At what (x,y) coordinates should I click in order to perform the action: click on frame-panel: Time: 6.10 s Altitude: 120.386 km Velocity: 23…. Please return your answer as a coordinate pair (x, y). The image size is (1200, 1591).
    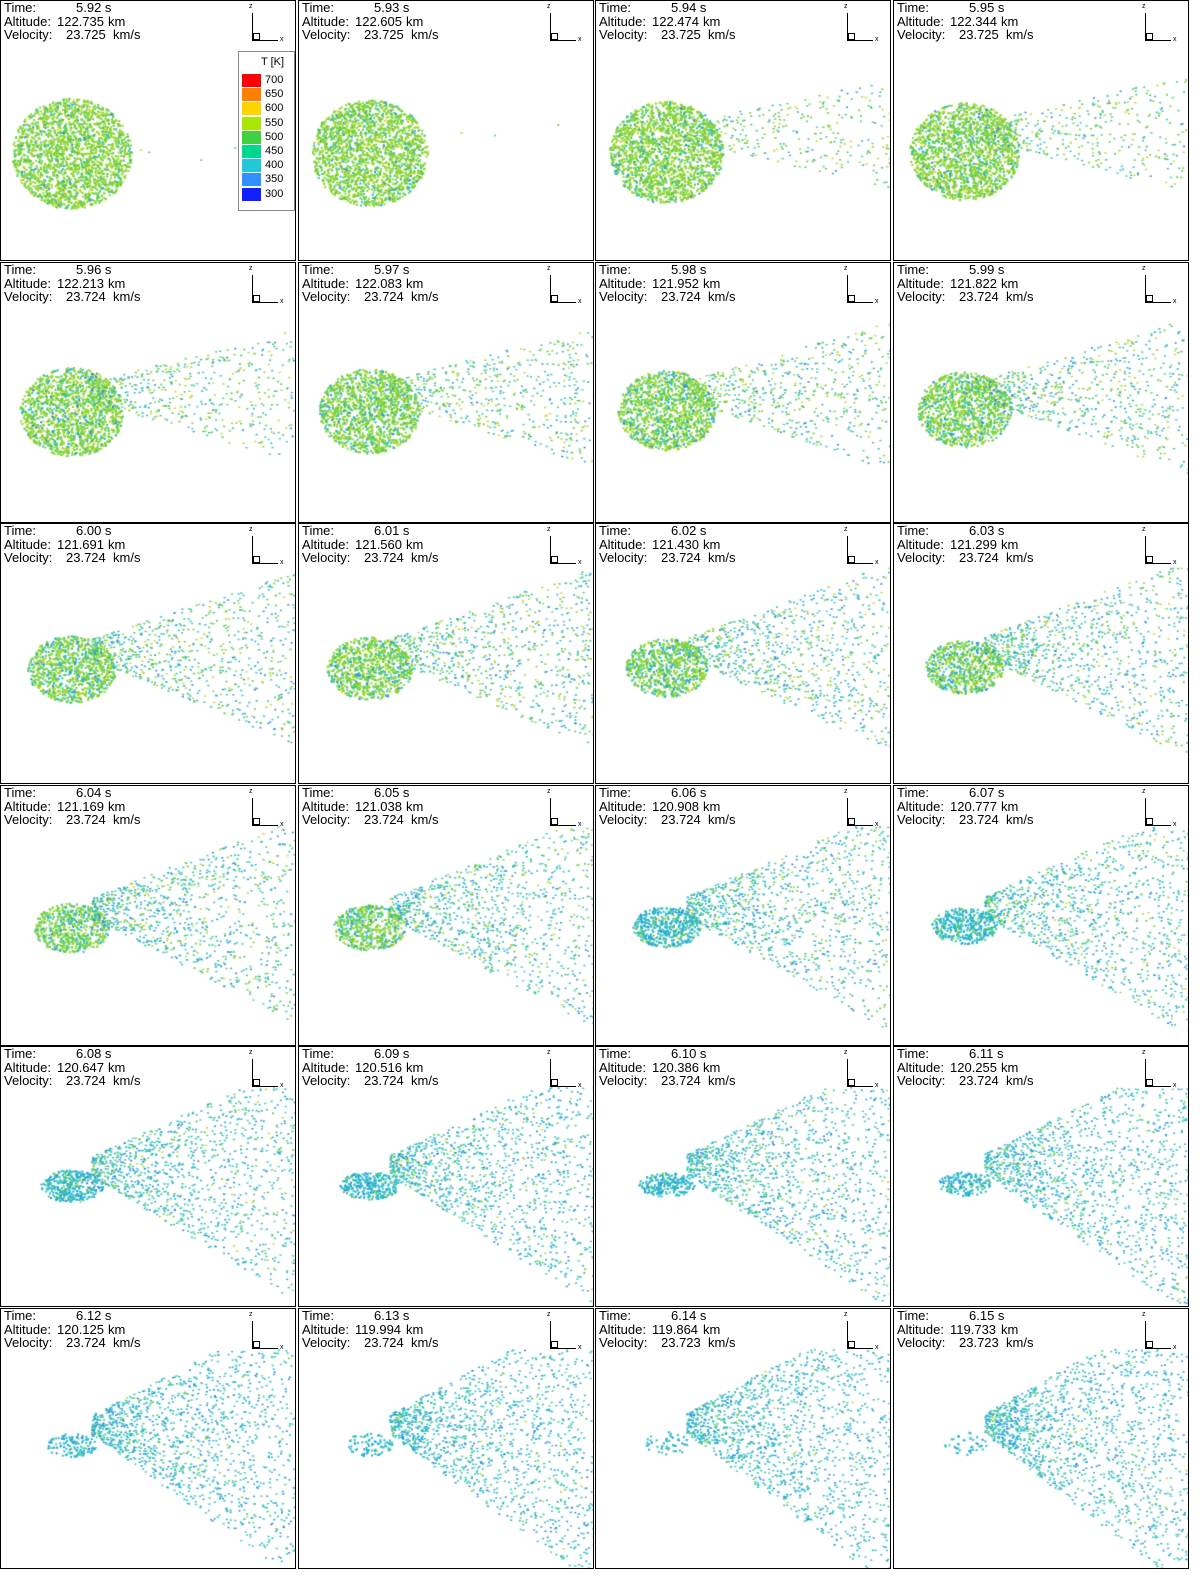
    Looking at the image, I should click on (743, 1176).